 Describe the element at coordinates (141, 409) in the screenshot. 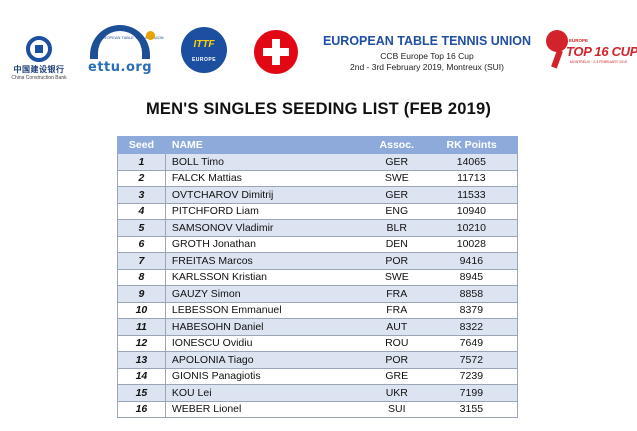

I see `seed-cell: 16` at that location.